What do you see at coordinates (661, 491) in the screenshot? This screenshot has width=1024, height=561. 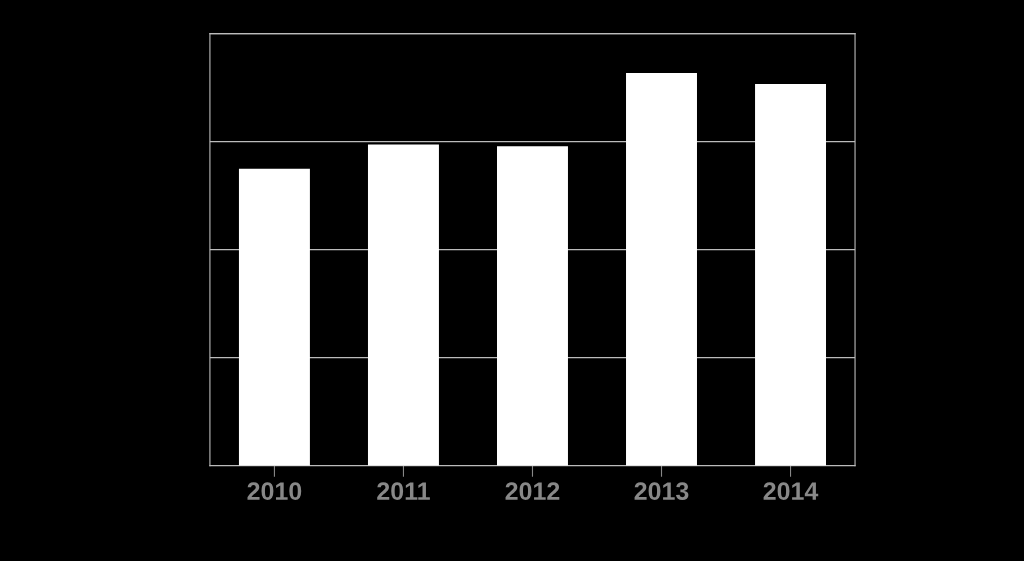 I see `x-tick-label: 2013` at bounding box center [661, 491].